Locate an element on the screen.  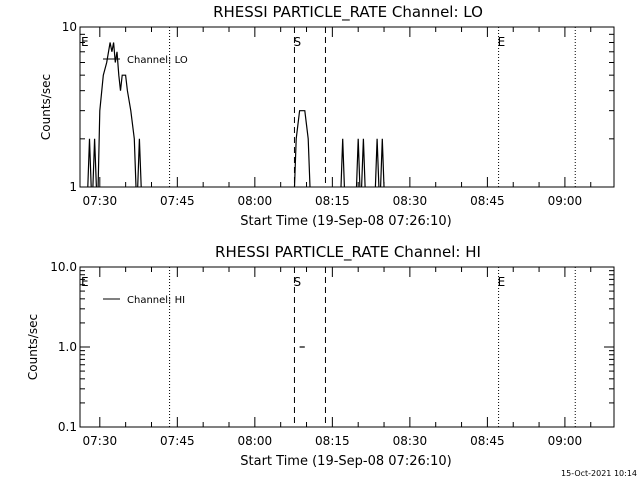
lo-x-tick-label: 08:15 is located at coordinates (332, 201).